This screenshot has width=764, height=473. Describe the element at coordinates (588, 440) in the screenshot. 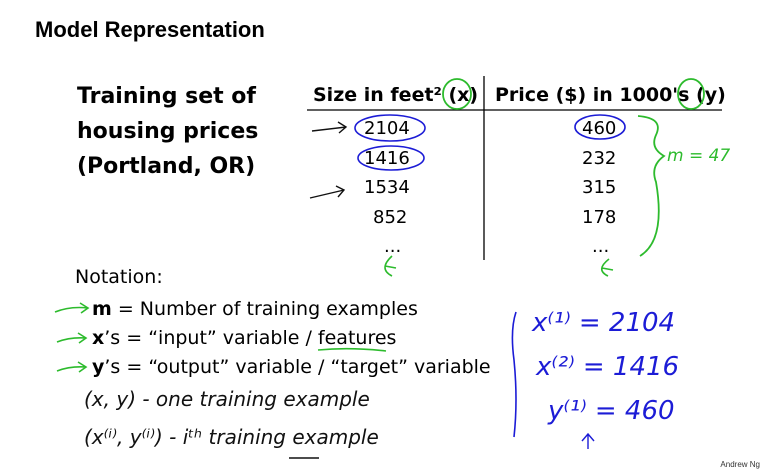

I see `caret-icon` at that location.